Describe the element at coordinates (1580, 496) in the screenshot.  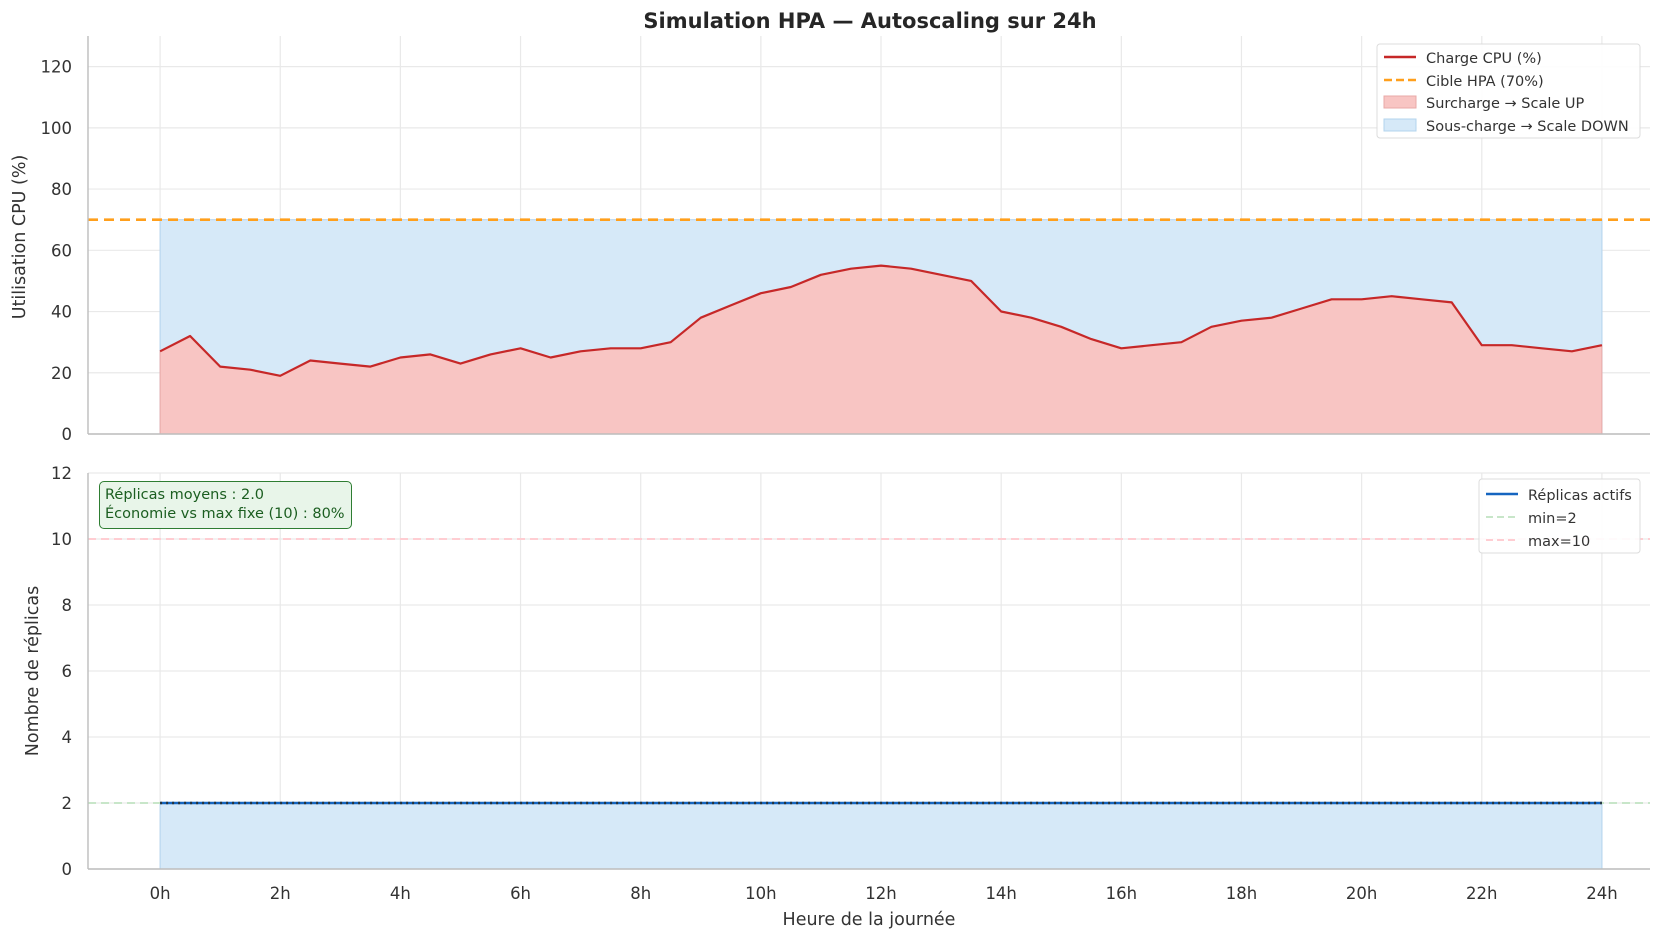
I see `legend-replicas-label: Réplicas actifs` at that location.